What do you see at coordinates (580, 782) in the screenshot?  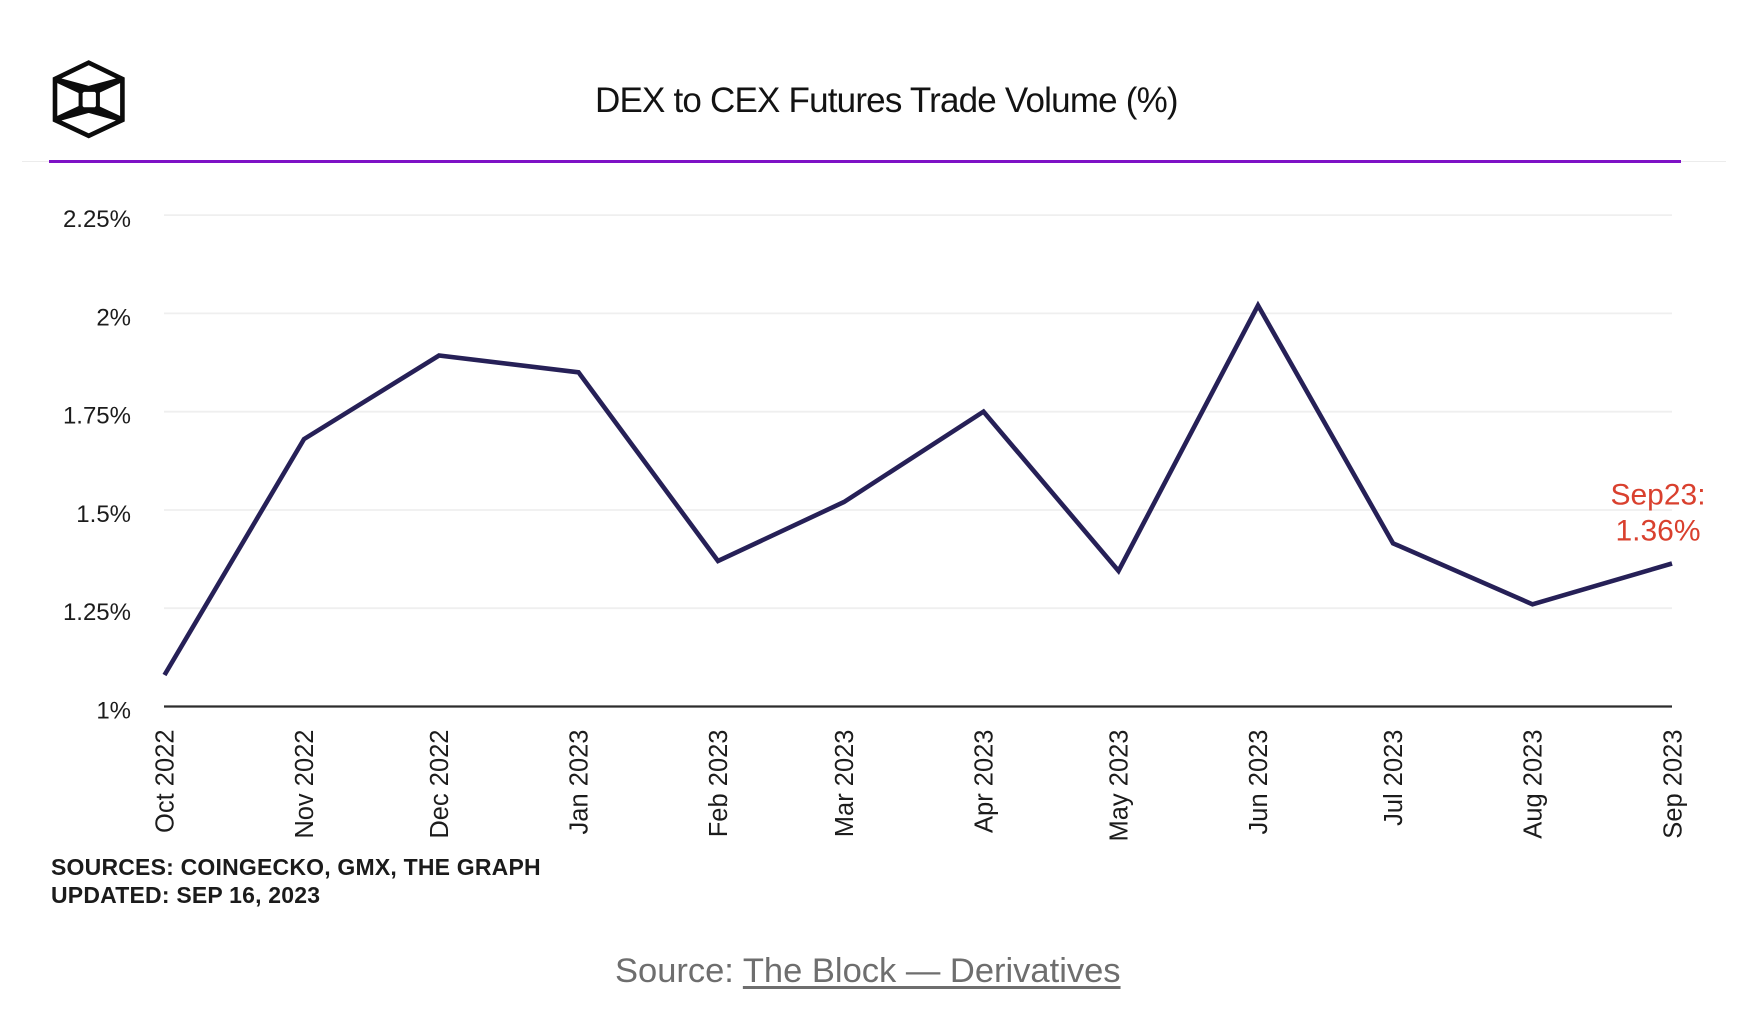 I see `svg-text: Jan 2023` at bounding box center [580, 782].